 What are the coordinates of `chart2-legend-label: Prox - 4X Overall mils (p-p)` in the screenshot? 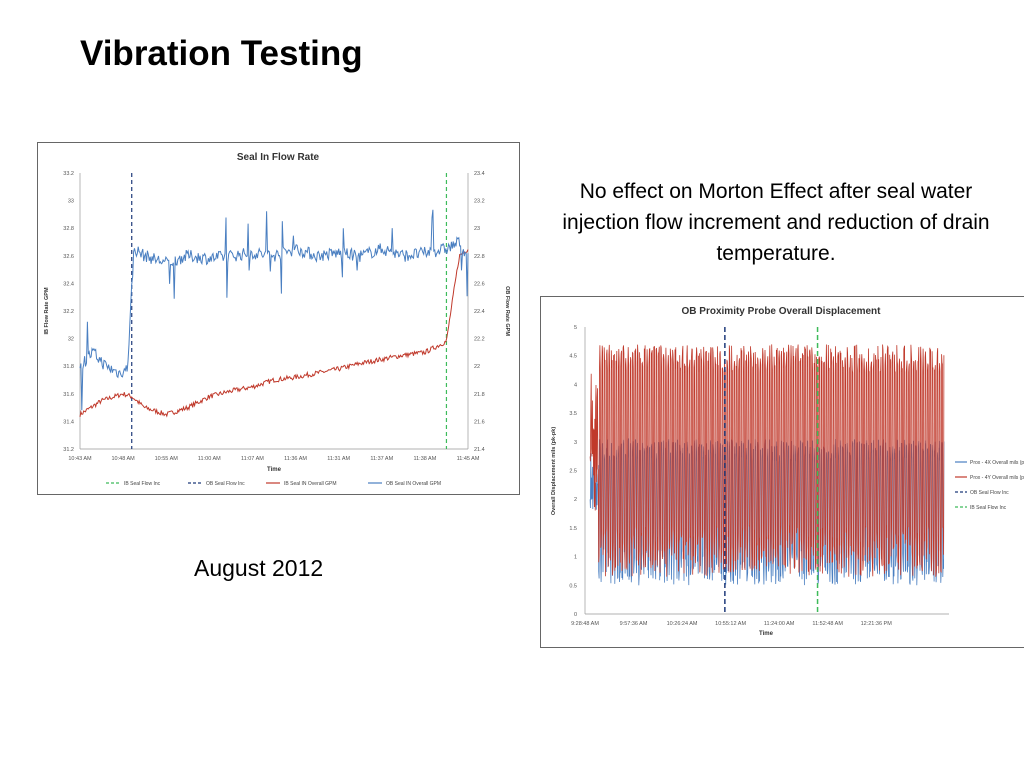 It's located at (997, 463).